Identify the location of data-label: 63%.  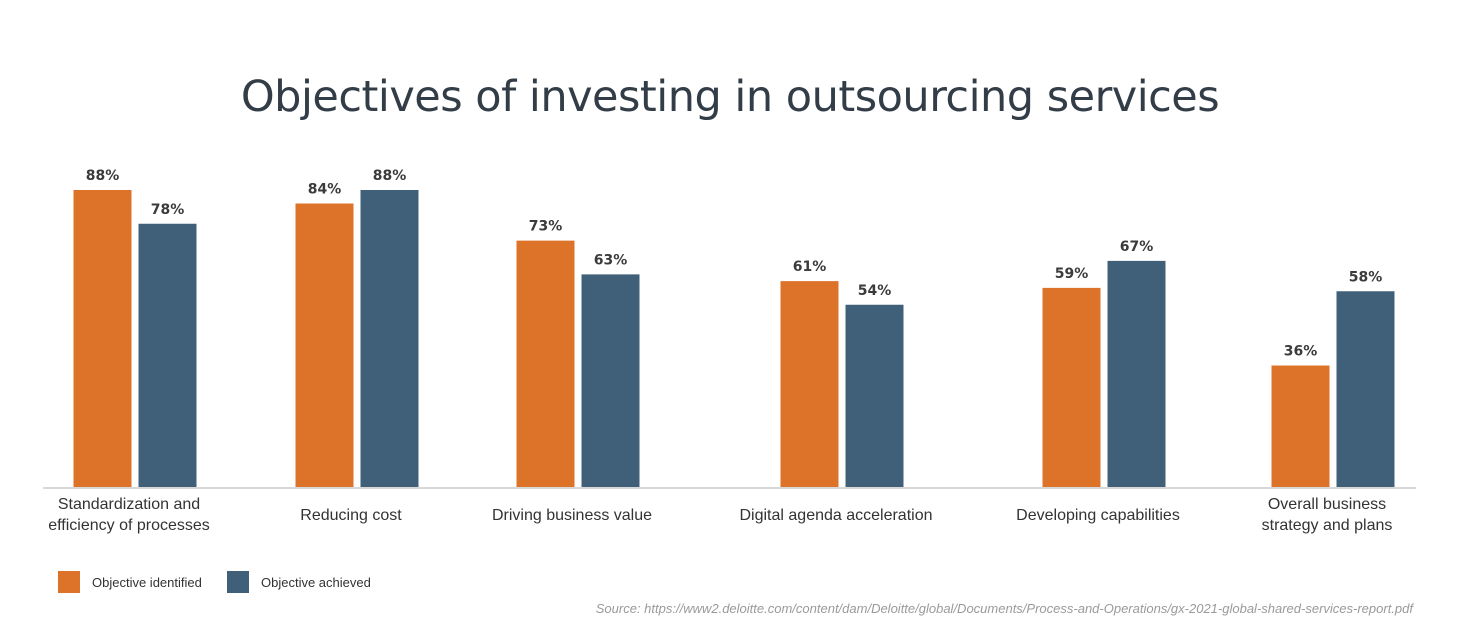
(611, 260).